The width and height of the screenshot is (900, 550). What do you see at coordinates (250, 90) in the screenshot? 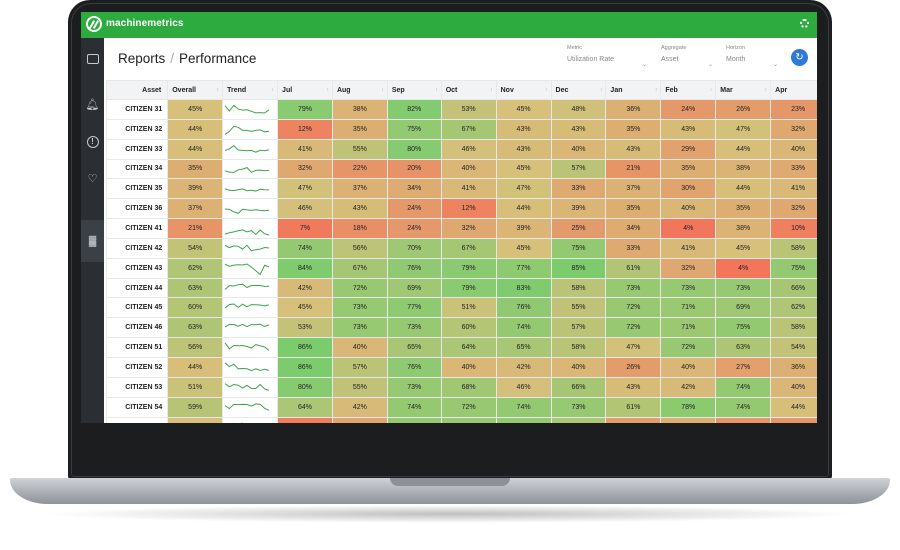
I see `column-header: Trend ↕` at bounding box center [250, 90].